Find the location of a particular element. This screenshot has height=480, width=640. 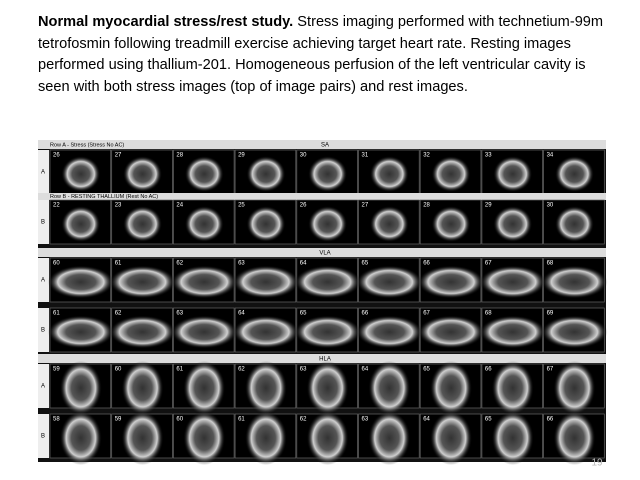

frame-number: 28 is located at coordinates (179, 156).